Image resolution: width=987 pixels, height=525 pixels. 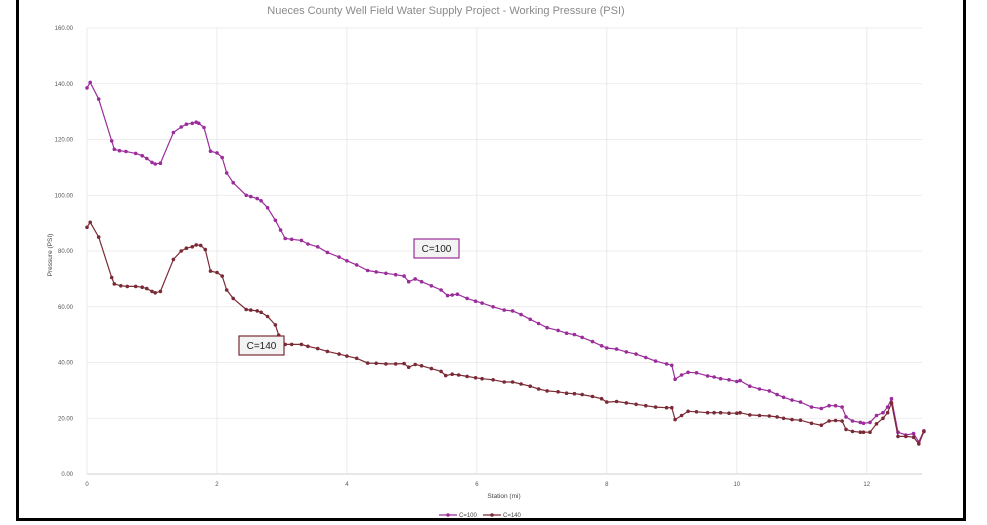 What do you see at coordinates (512, 516) in the screenshot?
I see `legend-label: C=140` at bounding box center [512, 516].